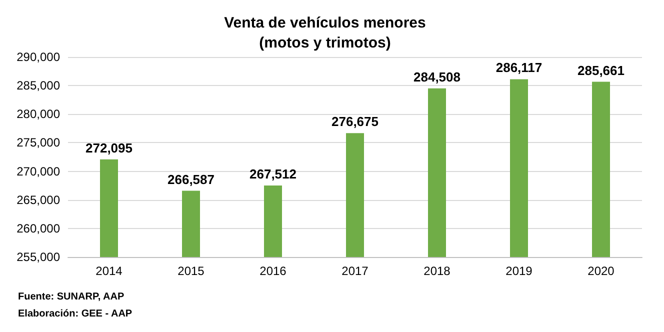 The image size is (664, 332). I want to click on y-tick-label: 280,000, so click(38, 114).